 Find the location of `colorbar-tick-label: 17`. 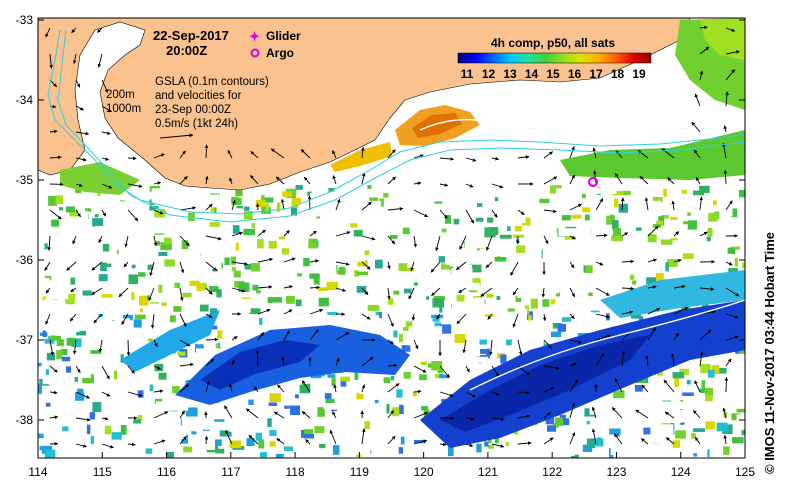

colorbar-tick-label: 17 is located at coordinates (596, 74).